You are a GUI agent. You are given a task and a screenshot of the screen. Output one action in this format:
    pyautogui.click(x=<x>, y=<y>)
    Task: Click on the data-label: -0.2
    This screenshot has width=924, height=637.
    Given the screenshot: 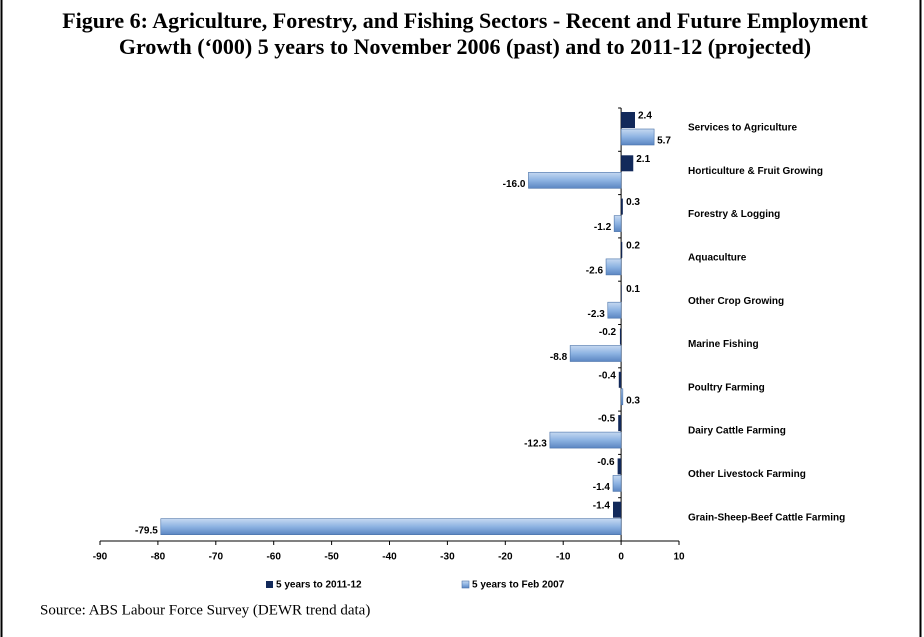 What is the action you would take?
    pyautogui.click(x=608, y=332)
    